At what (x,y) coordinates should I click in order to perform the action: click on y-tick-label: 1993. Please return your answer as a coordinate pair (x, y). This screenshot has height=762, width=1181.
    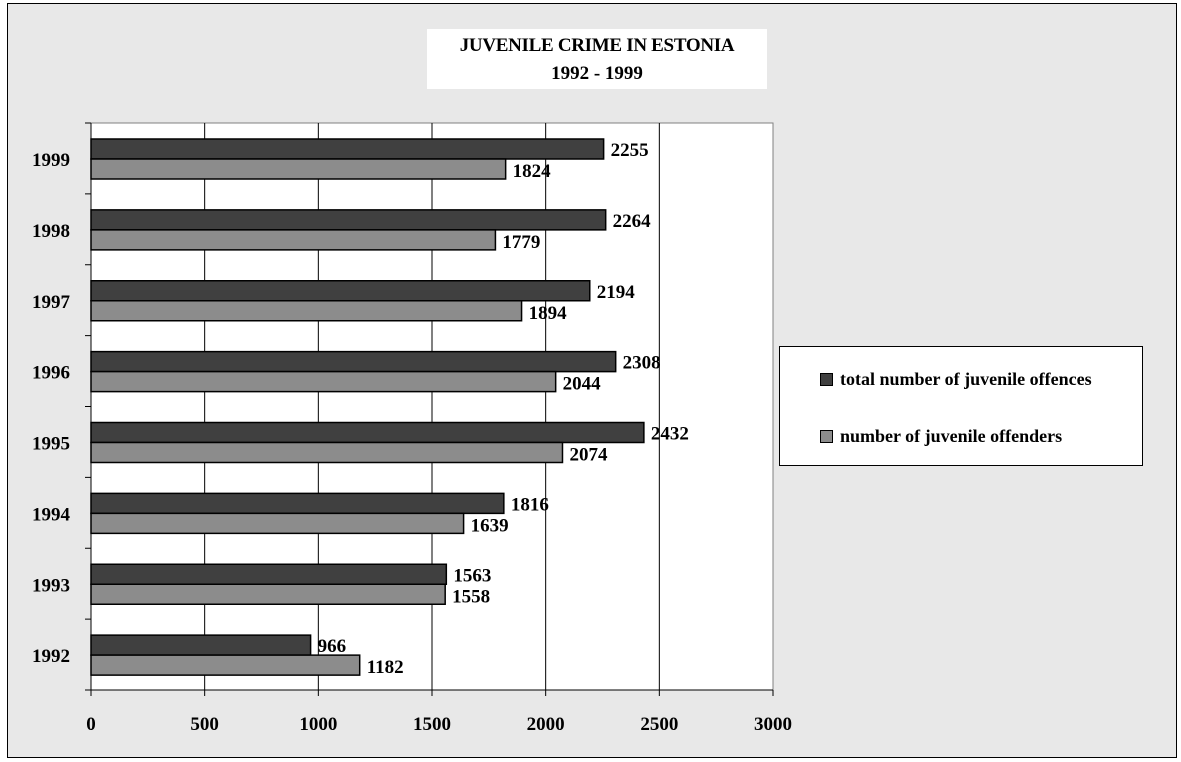
    Looking at the image, I should click on (51, 585).